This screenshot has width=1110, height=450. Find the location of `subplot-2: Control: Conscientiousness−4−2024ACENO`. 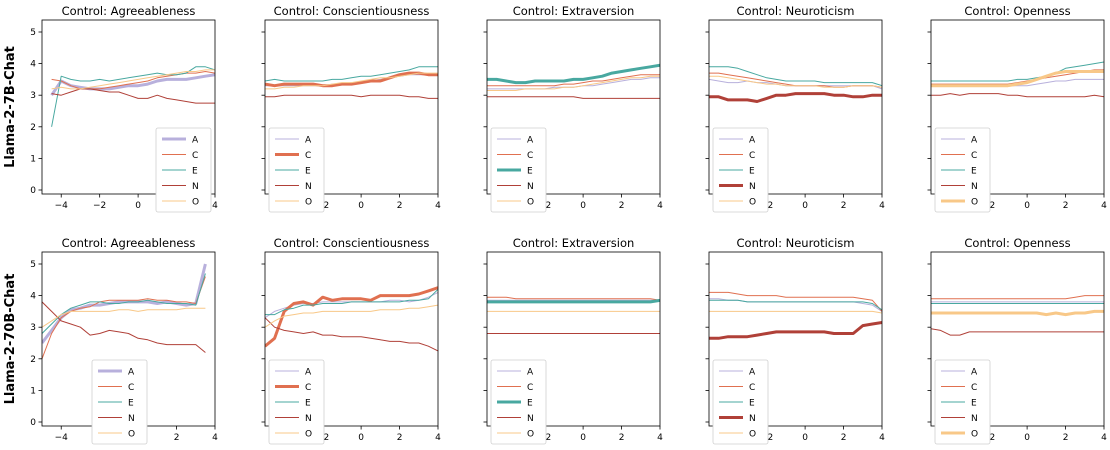

subplot-2: Control: Conscientiousness−4−2024ACENO is located at coordinates (351, 108).